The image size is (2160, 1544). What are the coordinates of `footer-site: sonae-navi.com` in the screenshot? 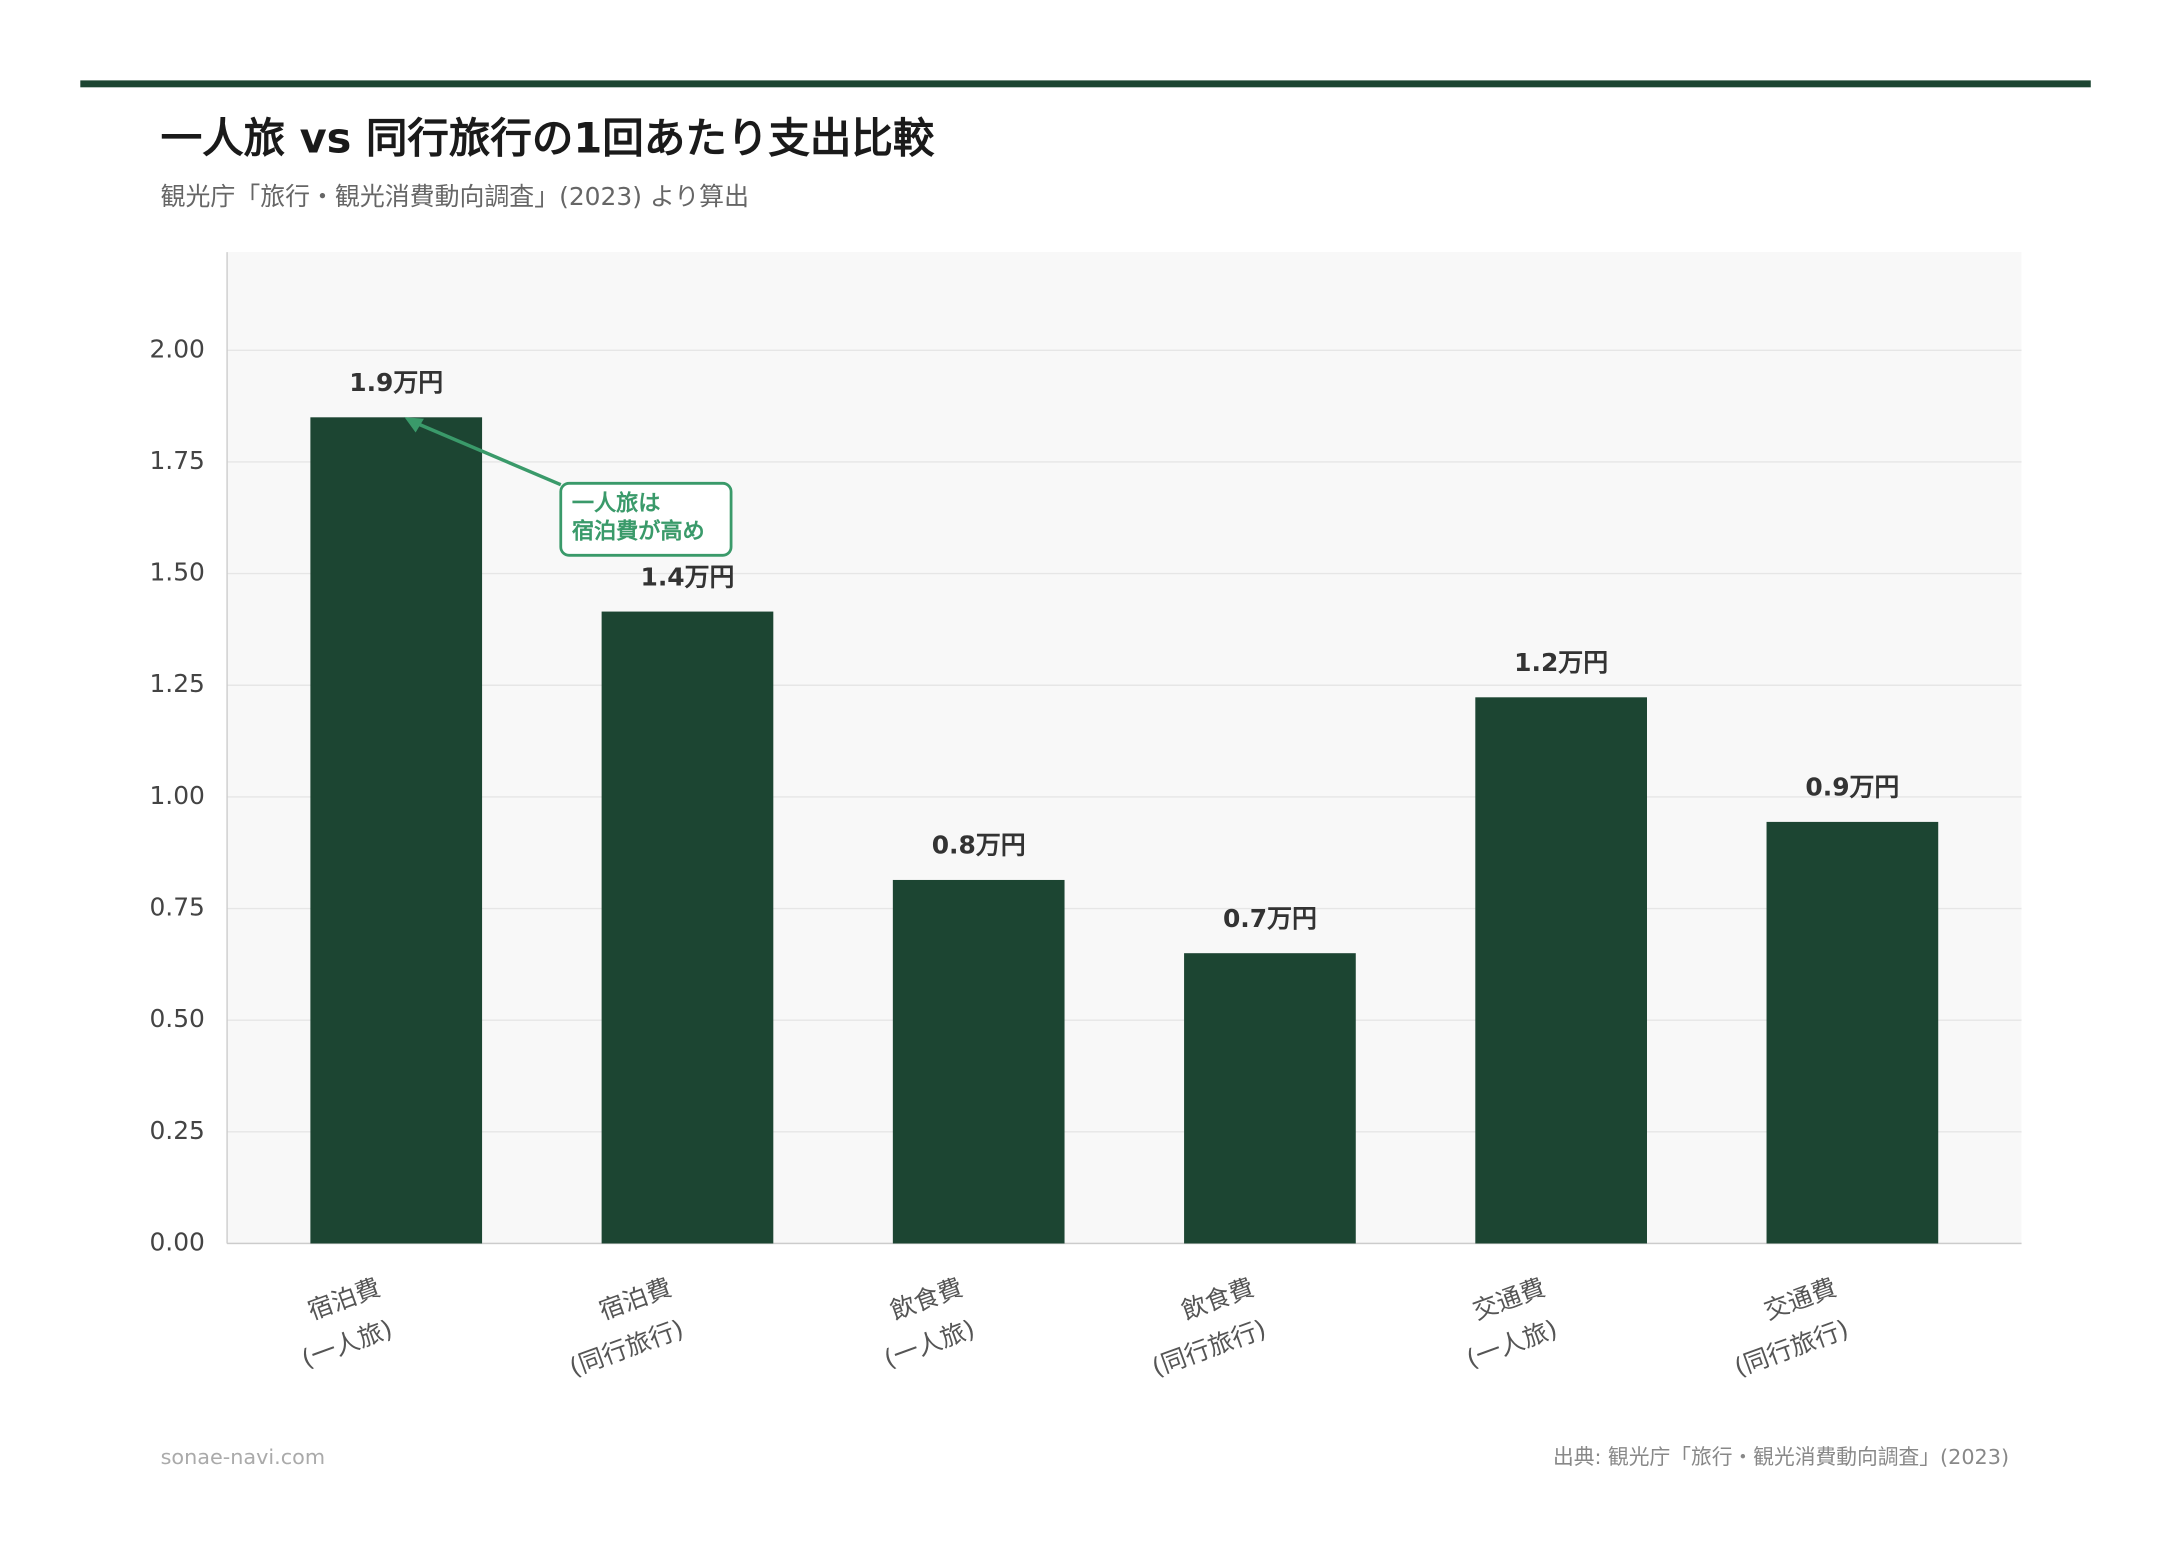 It's located at (243, 1457).